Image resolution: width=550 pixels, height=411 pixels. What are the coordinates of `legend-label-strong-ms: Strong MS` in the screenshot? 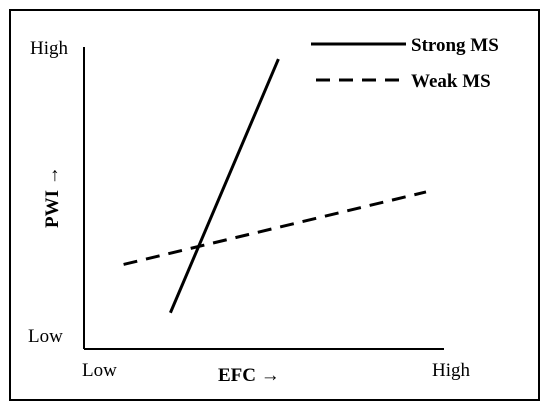 It's located at (455, 45).